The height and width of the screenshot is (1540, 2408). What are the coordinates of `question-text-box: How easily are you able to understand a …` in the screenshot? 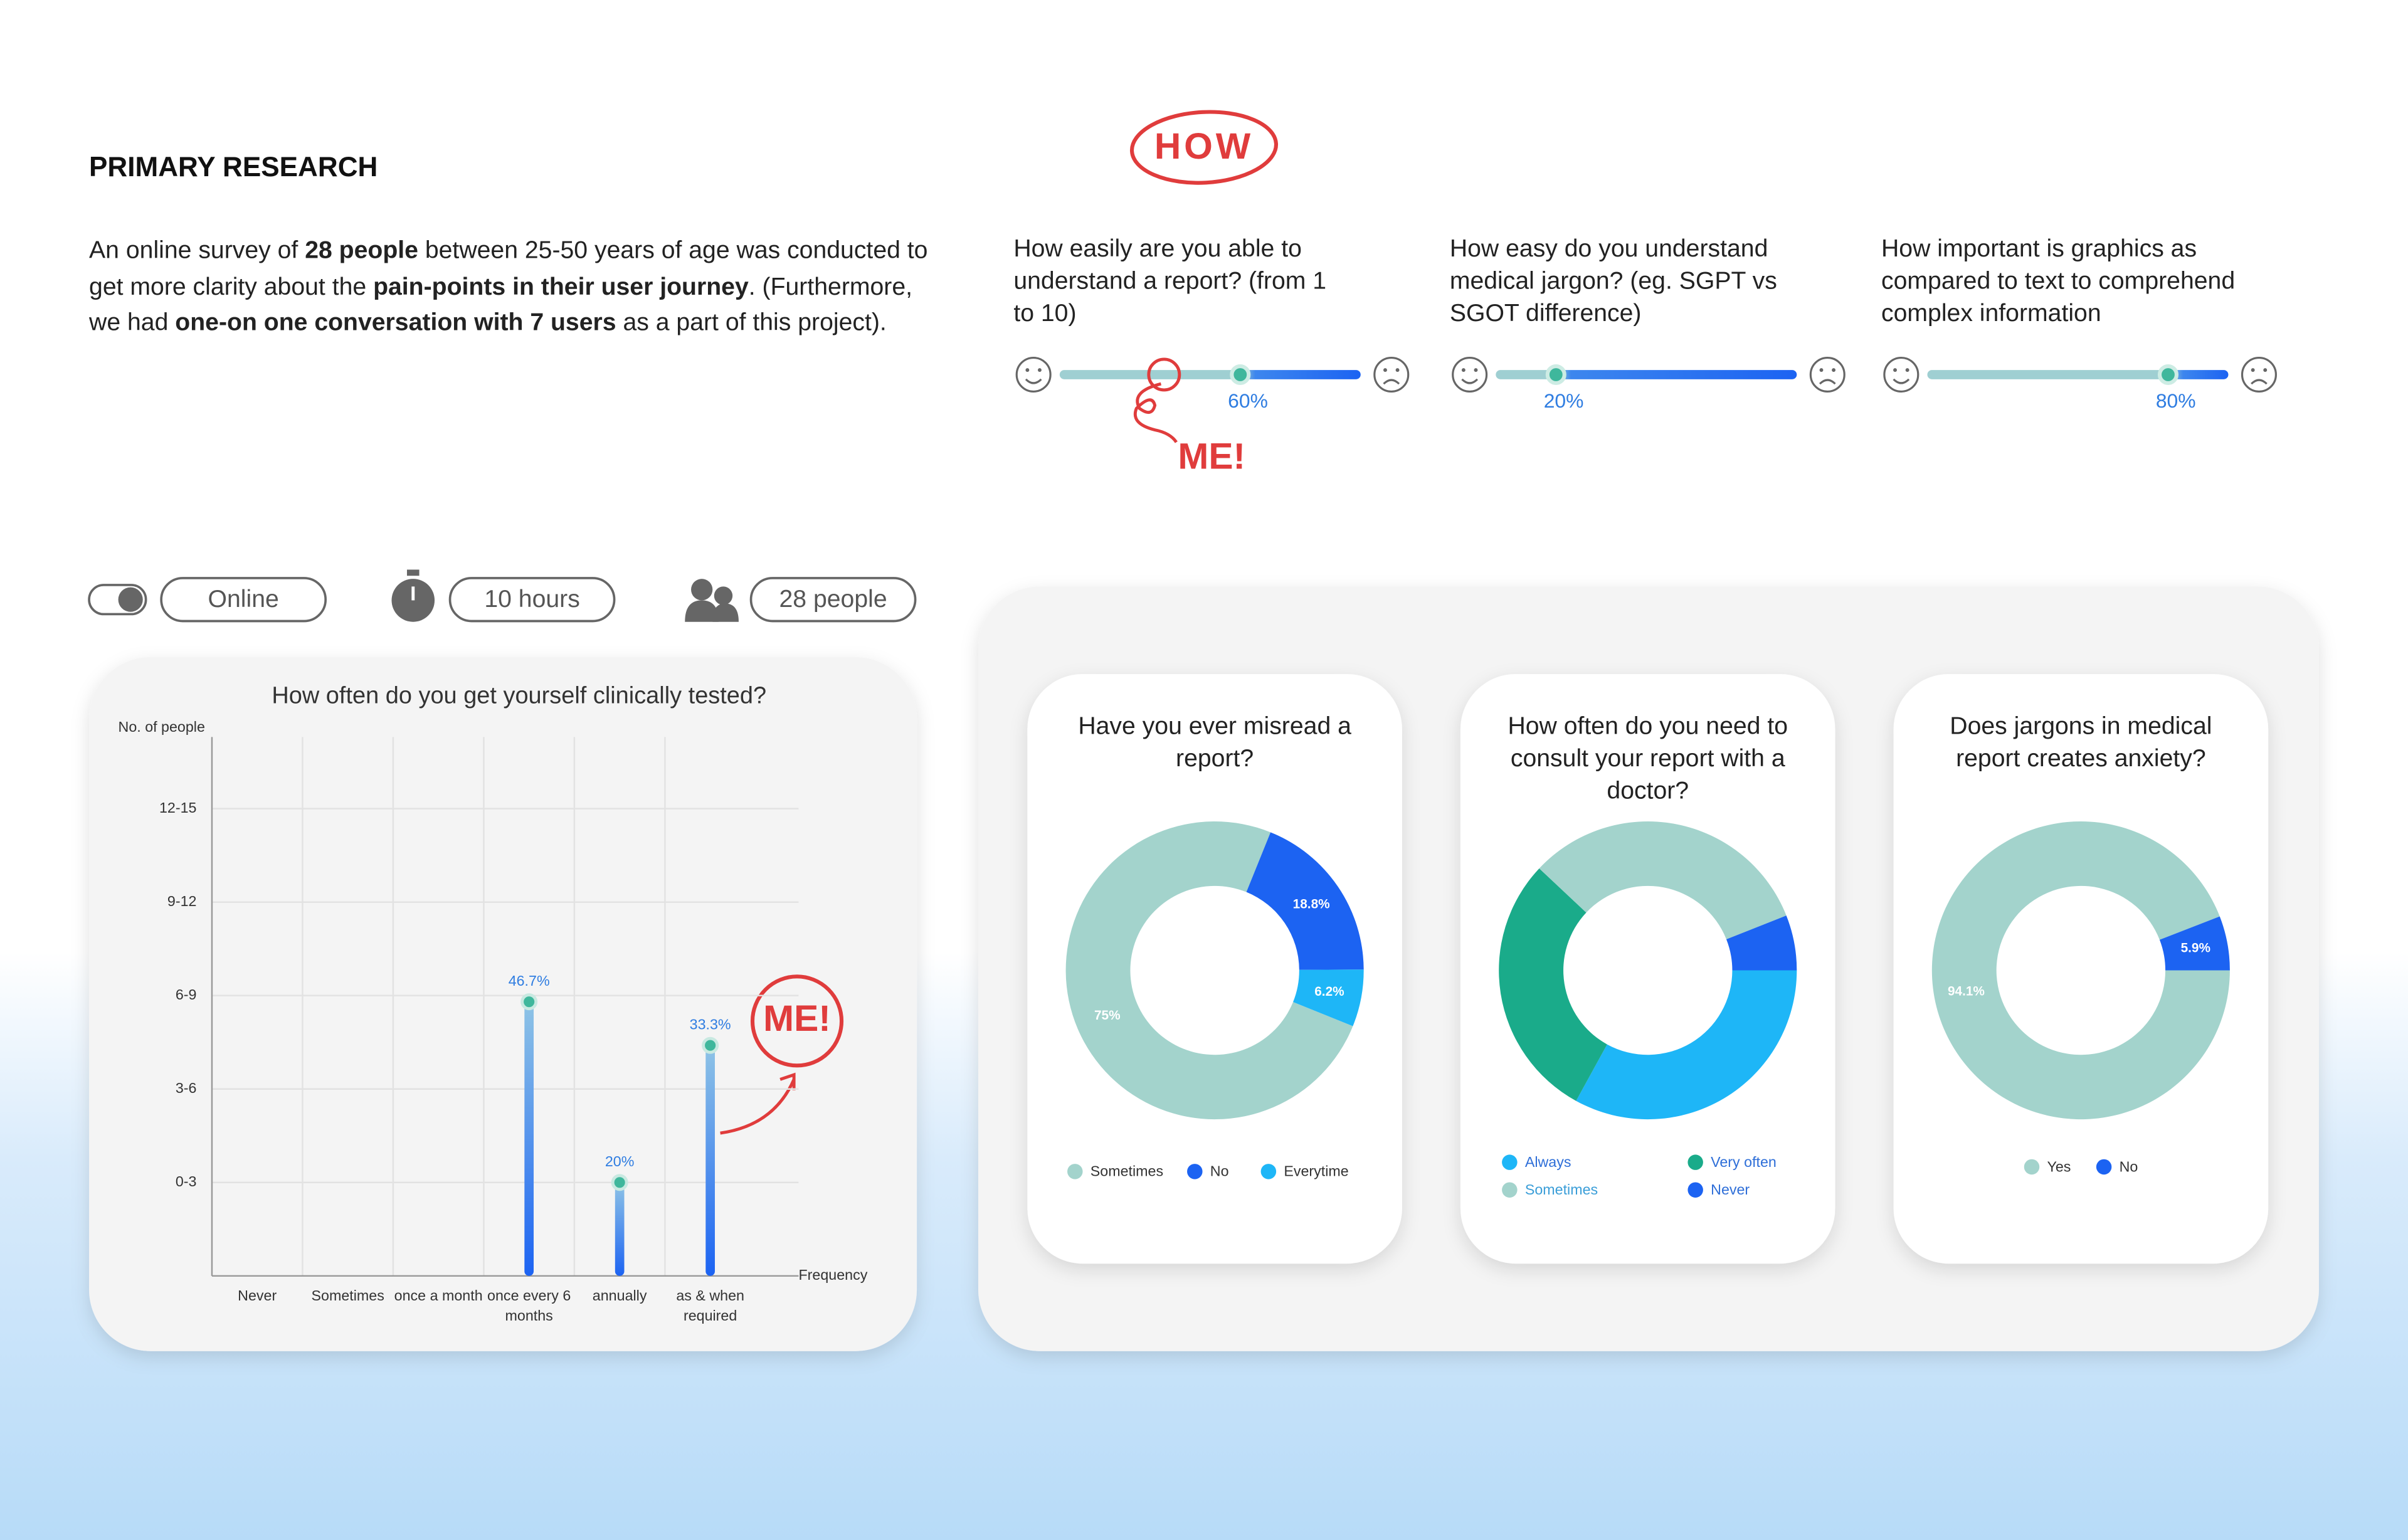 It's located at (1169, 281).